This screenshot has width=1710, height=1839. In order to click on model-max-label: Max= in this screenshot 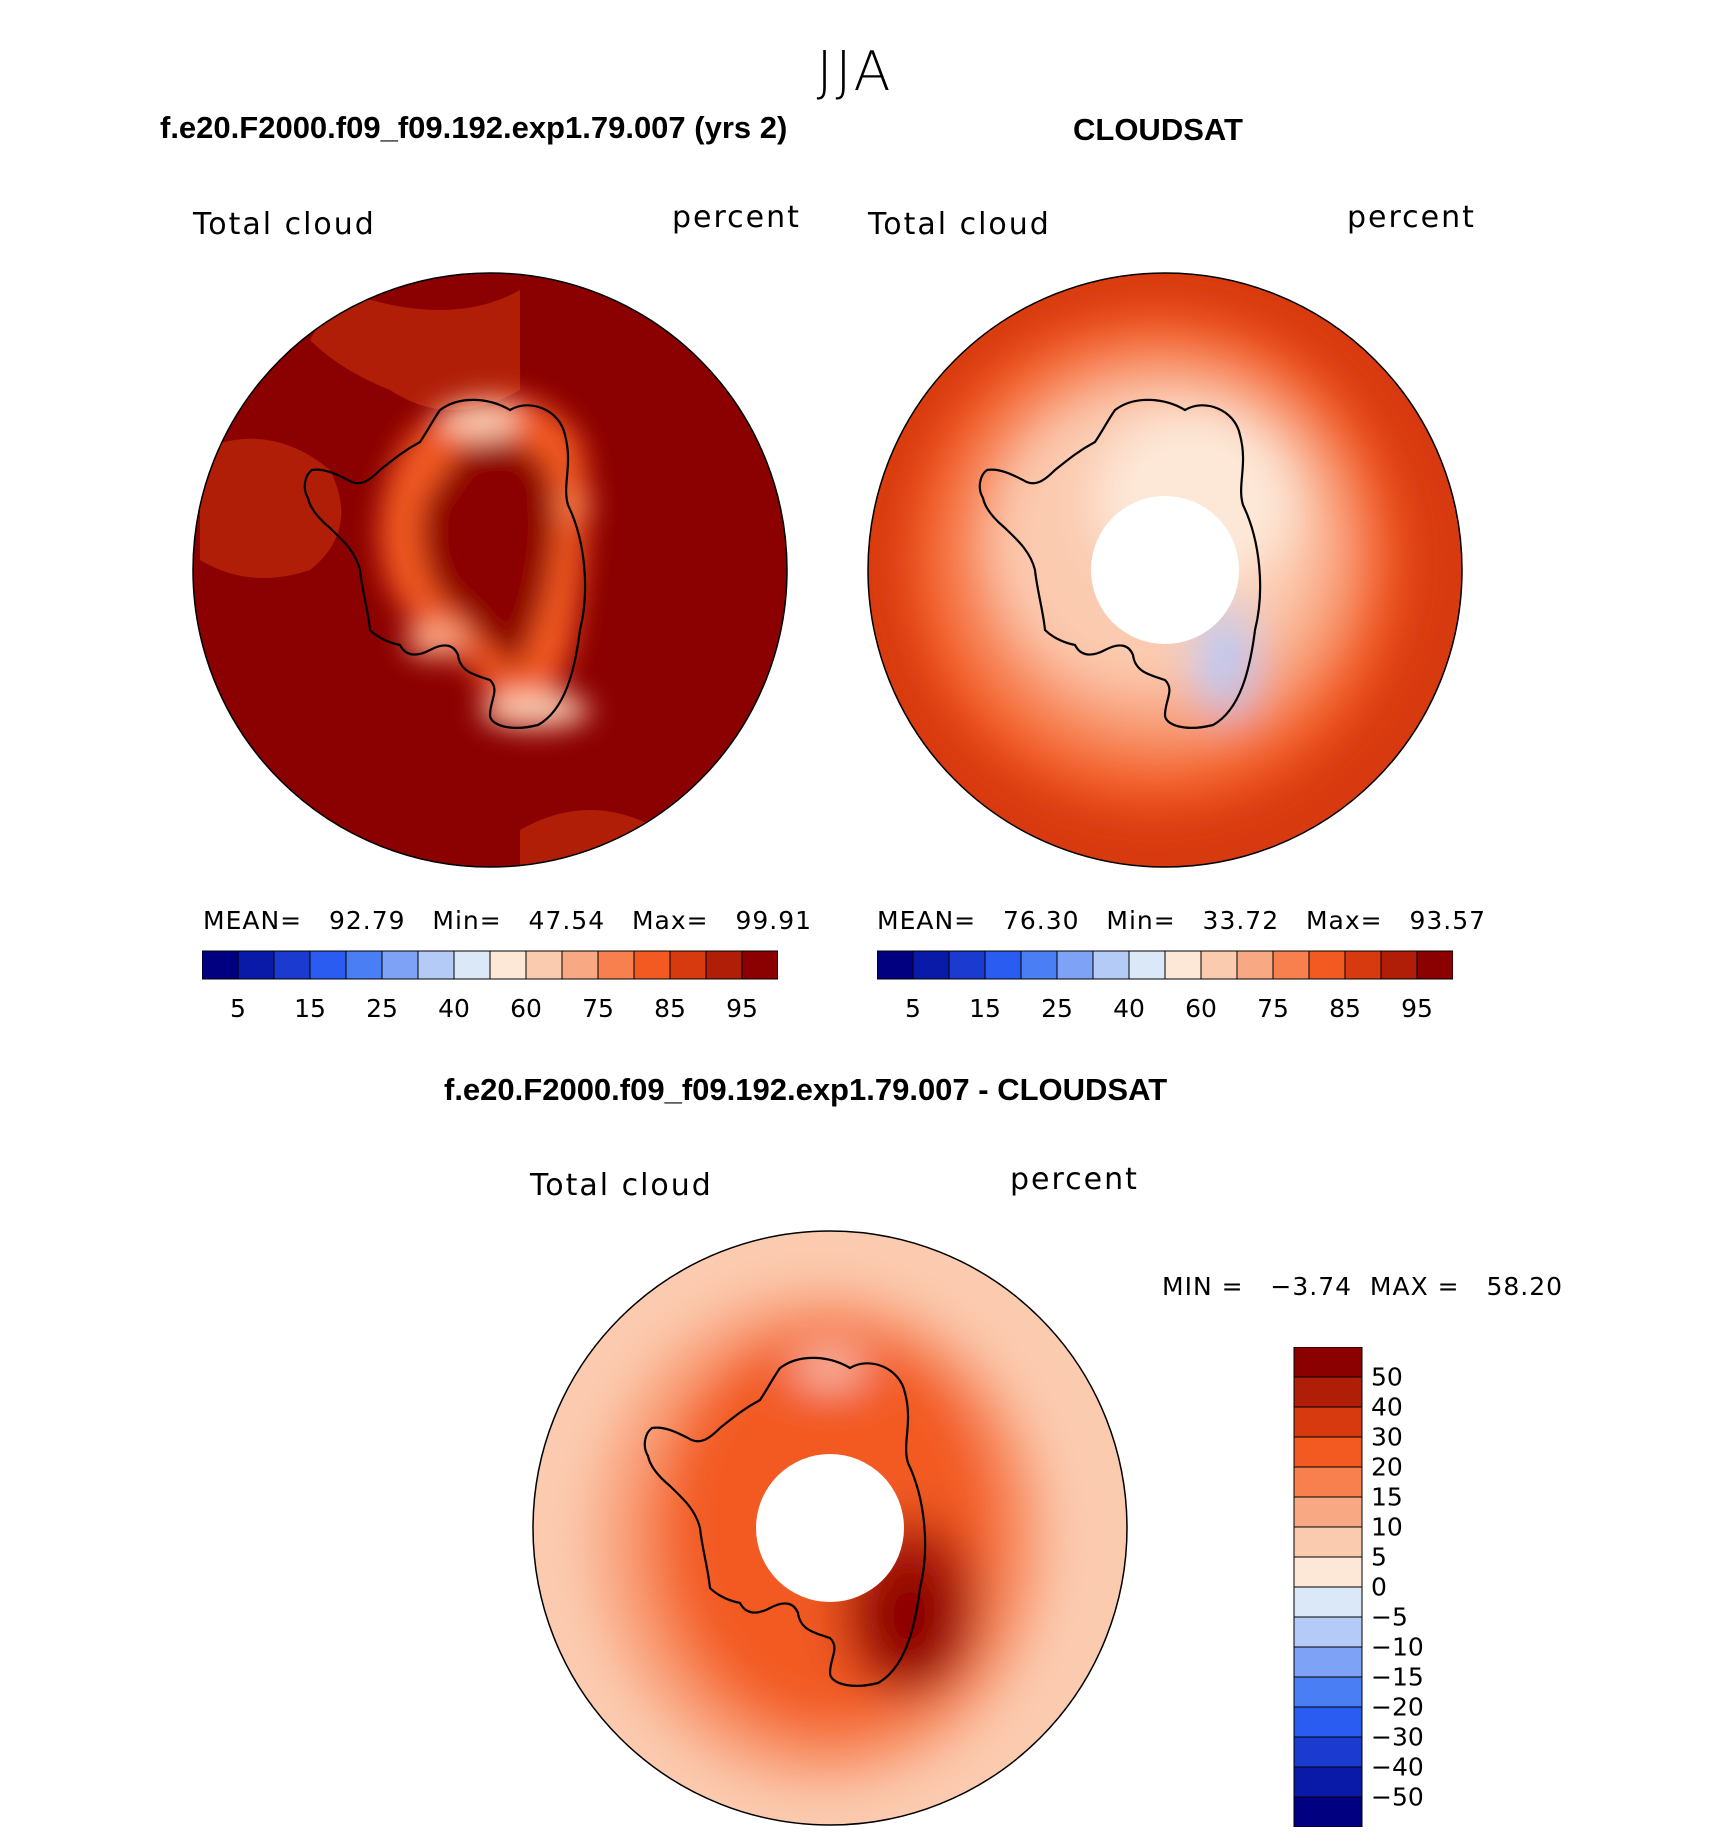, I will do `click(670, 920)`.